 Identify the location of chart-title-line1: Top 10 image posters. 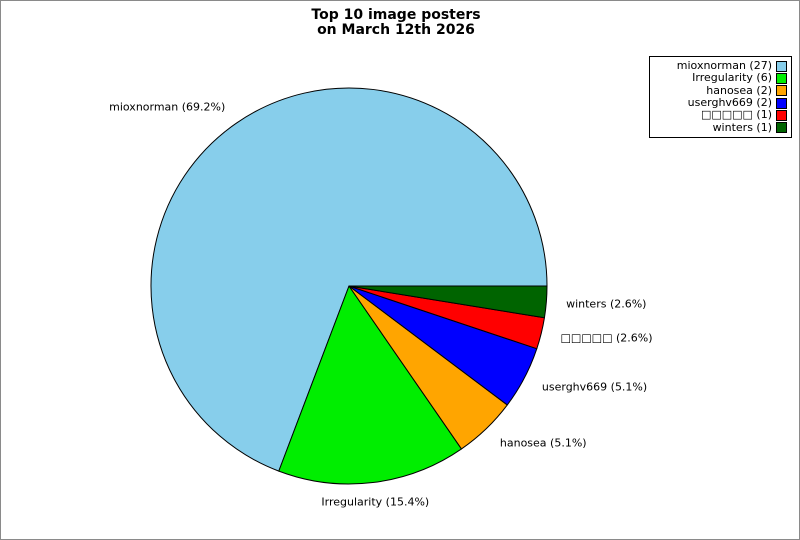
(396, 15).